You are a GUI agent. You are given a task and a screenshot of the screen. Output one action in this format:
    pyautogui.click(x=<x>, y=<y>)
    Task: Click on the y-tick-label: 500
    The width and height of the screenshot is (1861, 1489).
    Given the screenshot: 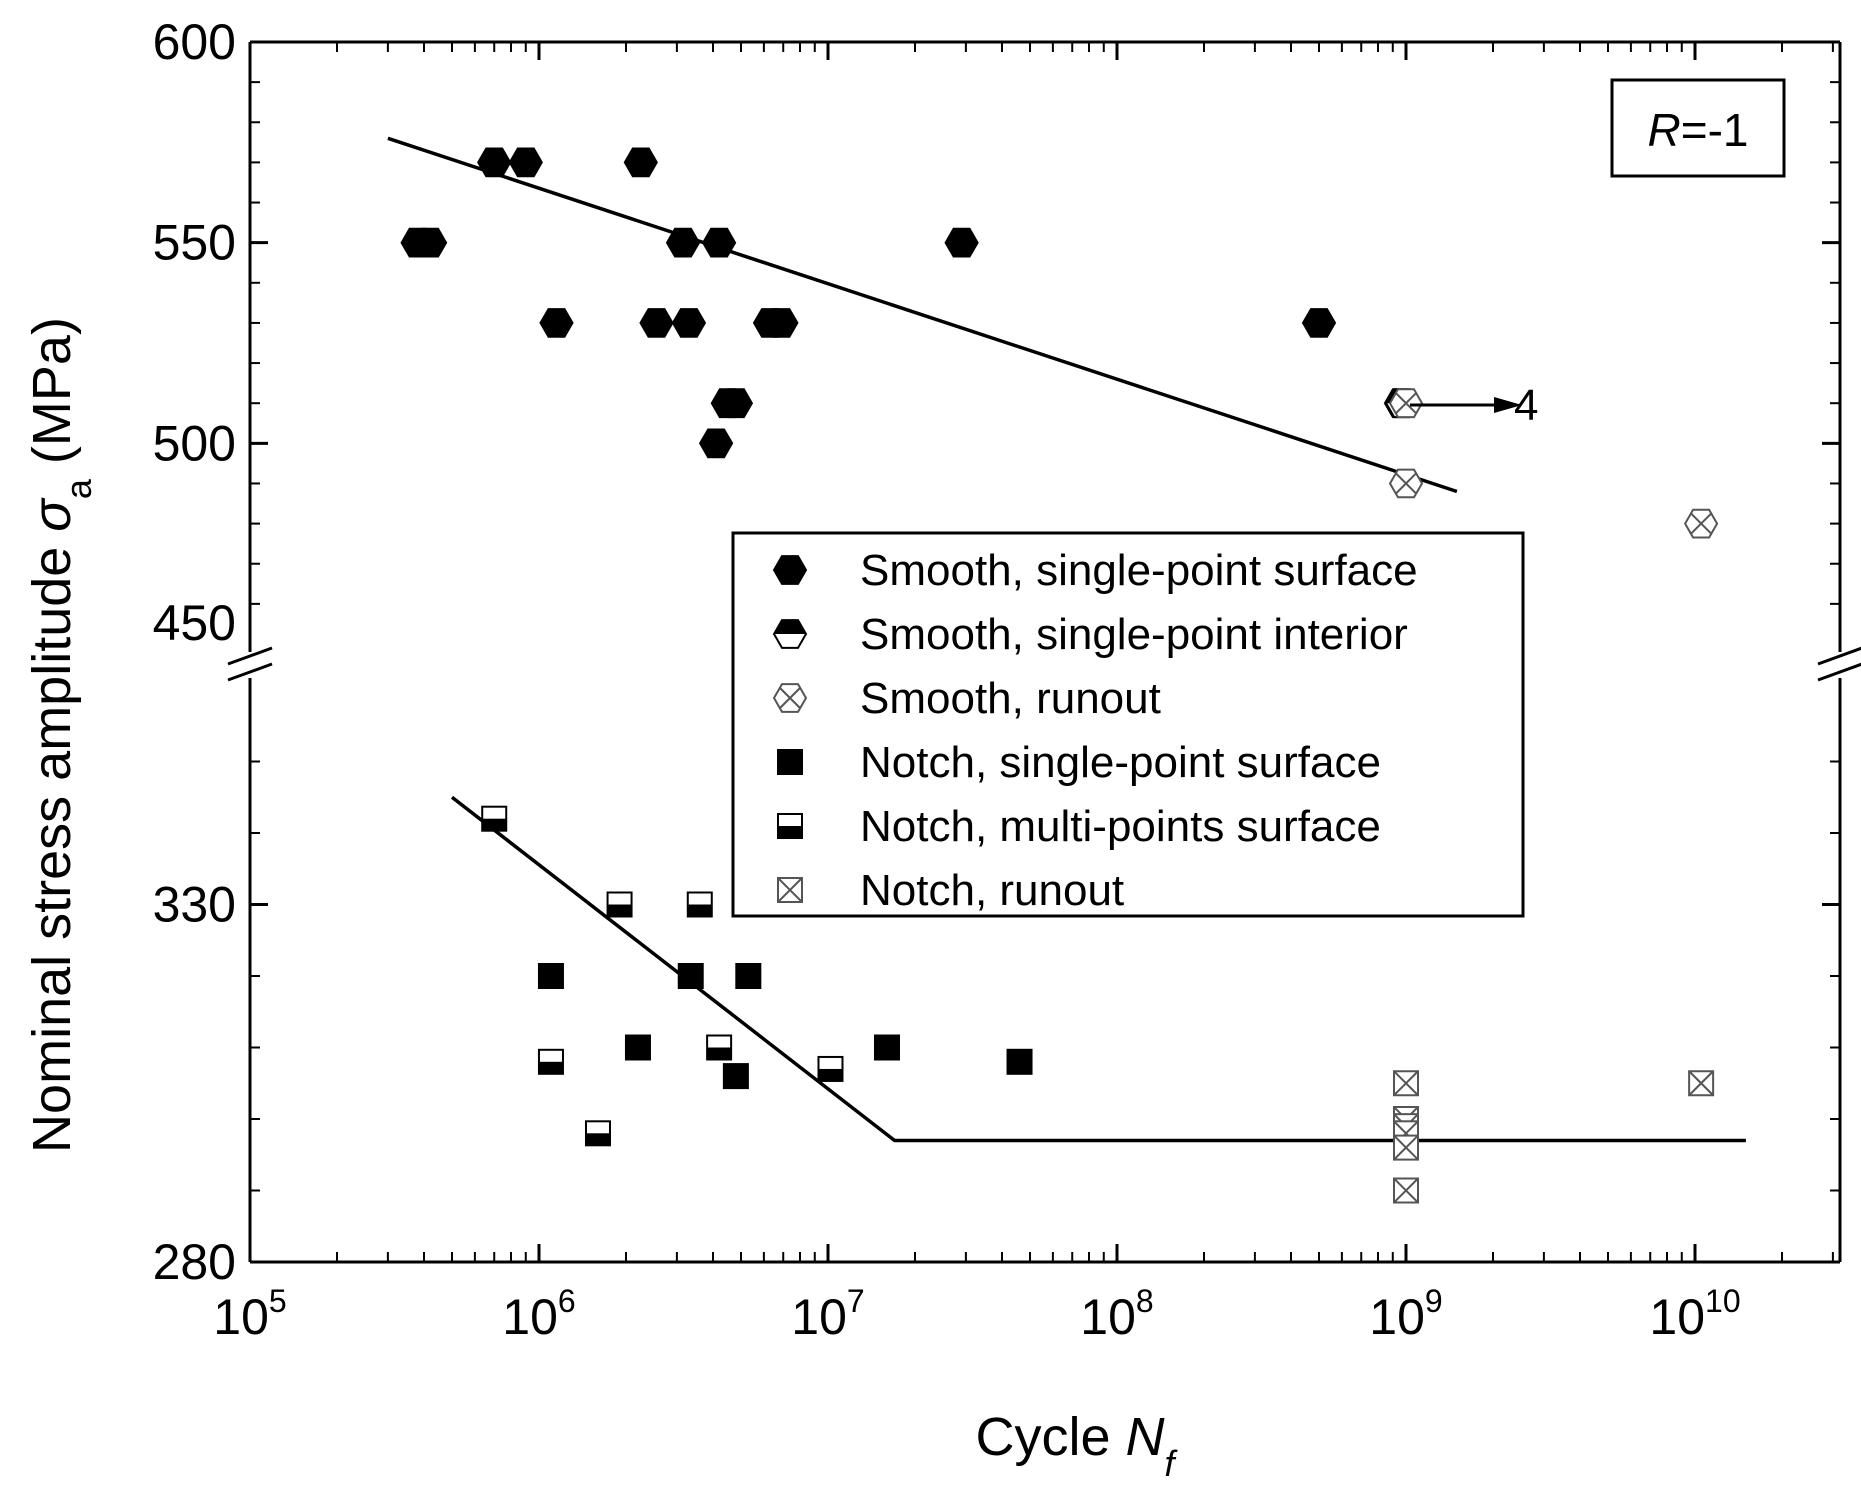 What is the action you would take?
    pyautogui.click(x=194, y=443)
    